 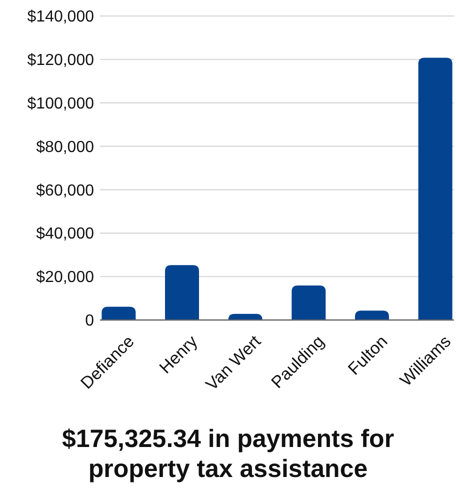 What do you see at coordinates (65, 277) in the screenshot?
I see `y-tick-label: $20,000` at bounding box center [65, 277].